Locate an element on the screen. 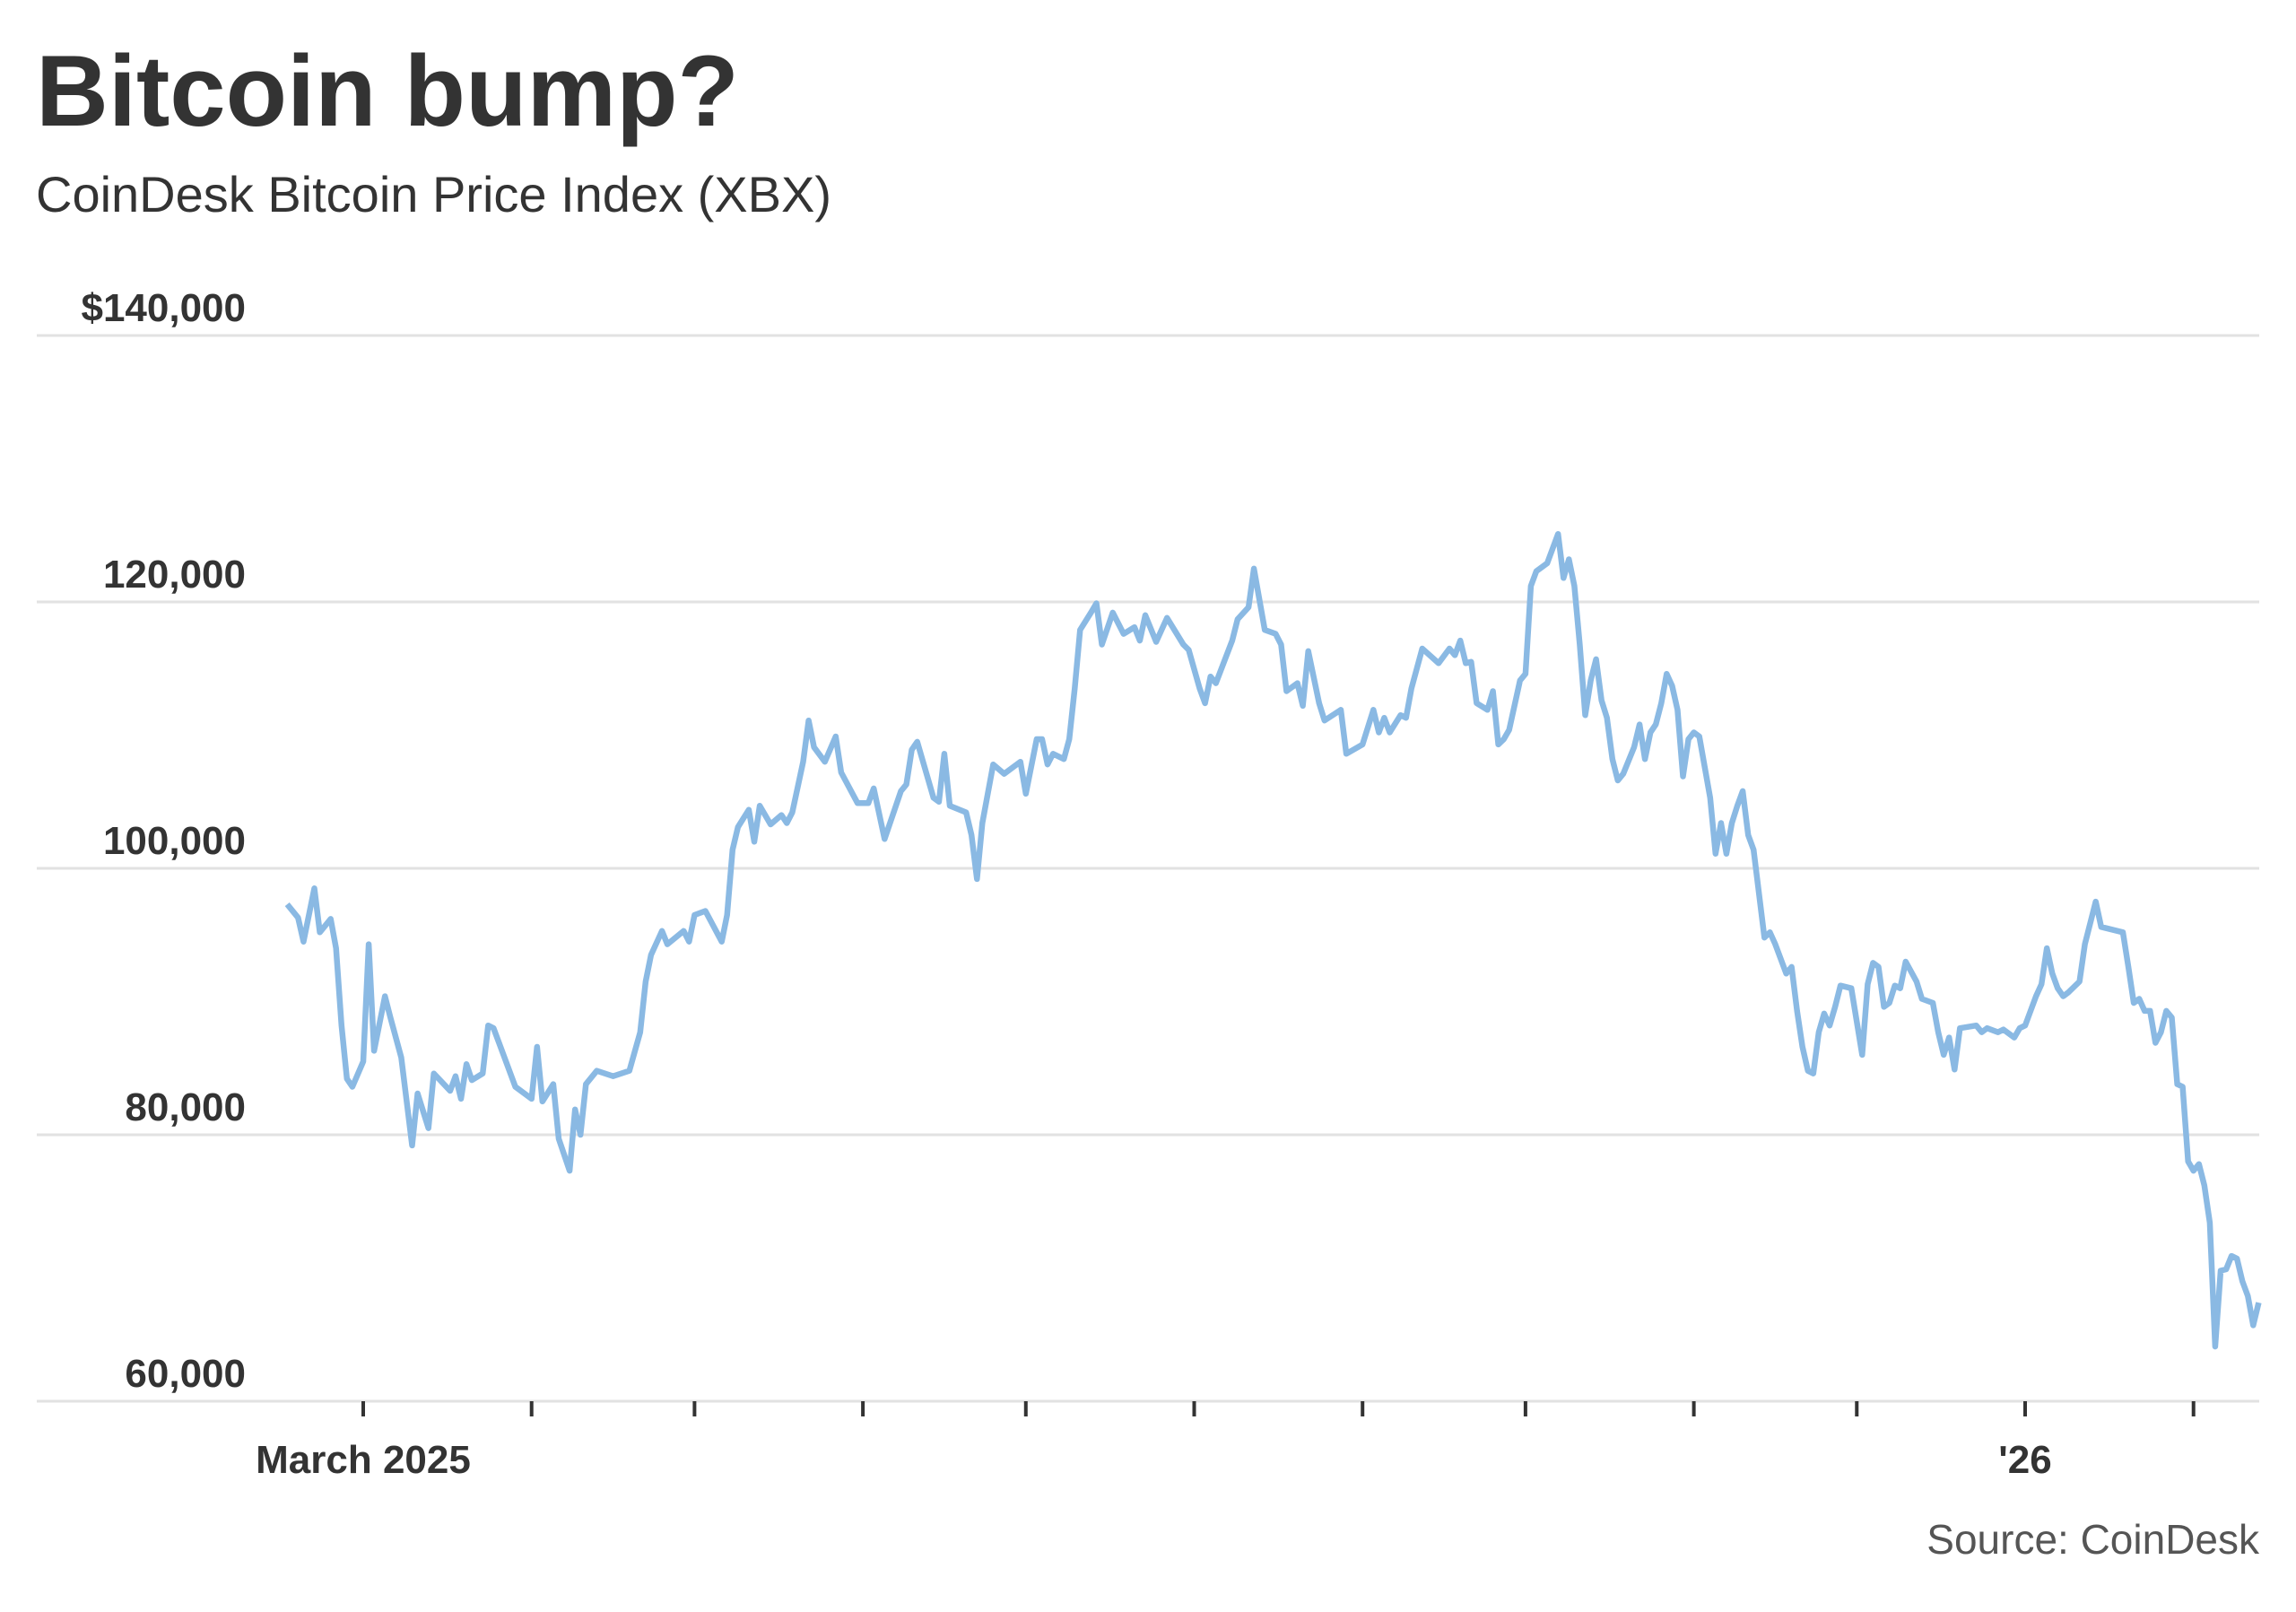 This screenshot has height=1612, width=2296. x-axis: March 2025 '26 is located at coordinates (1226, 1442).